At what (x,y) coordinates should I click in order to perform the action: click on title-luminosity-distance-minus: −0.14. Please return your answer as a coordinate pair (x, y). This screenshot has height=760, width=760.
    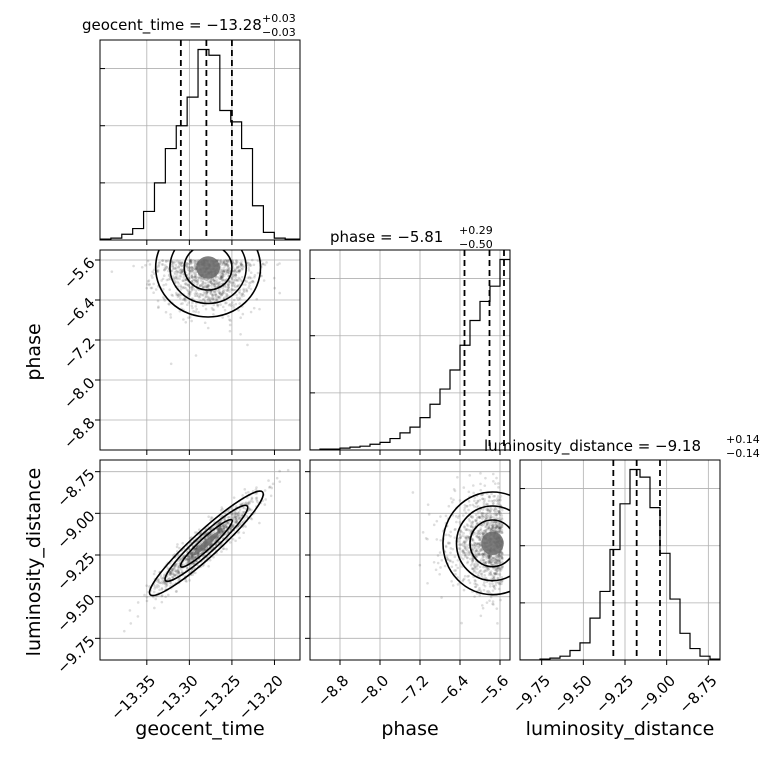
    Looking at the image, I should click on (743, 453).